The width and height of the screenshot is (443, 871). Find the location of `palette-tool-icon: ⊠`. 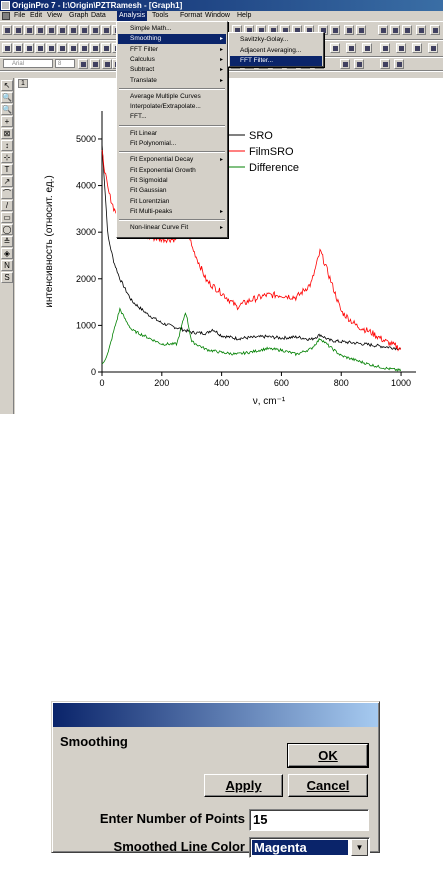

palette-tool-icon: ⊠ is located at coordinates (7, 133).